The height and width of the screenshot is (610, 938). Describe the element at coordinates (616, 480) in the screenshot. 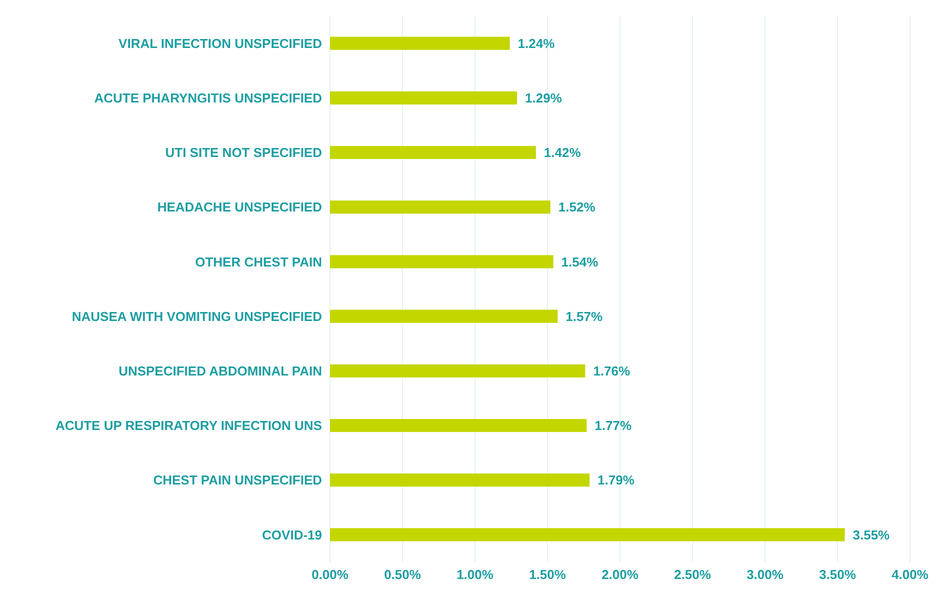

I see `data-label: 1.79%` at that location.